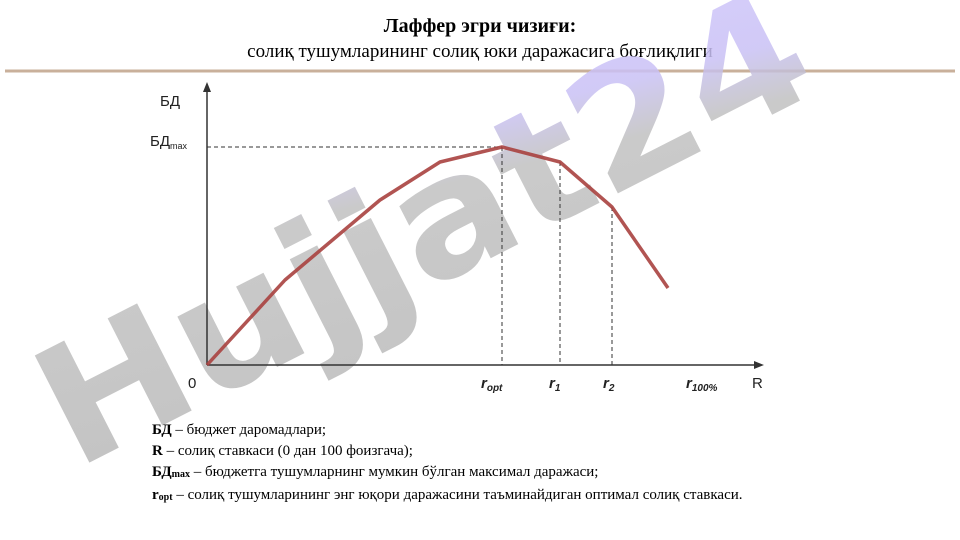  I want to click on title: Лаффер эгри чизиғи:, so click(480, 26).